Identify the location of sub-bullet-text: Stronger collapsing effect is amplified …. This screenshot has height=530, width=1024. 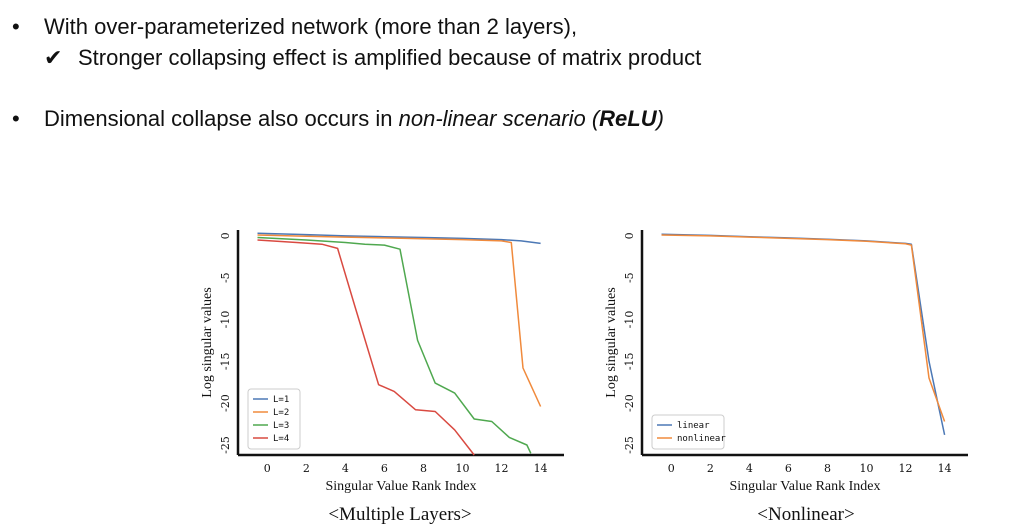
(390, 57).